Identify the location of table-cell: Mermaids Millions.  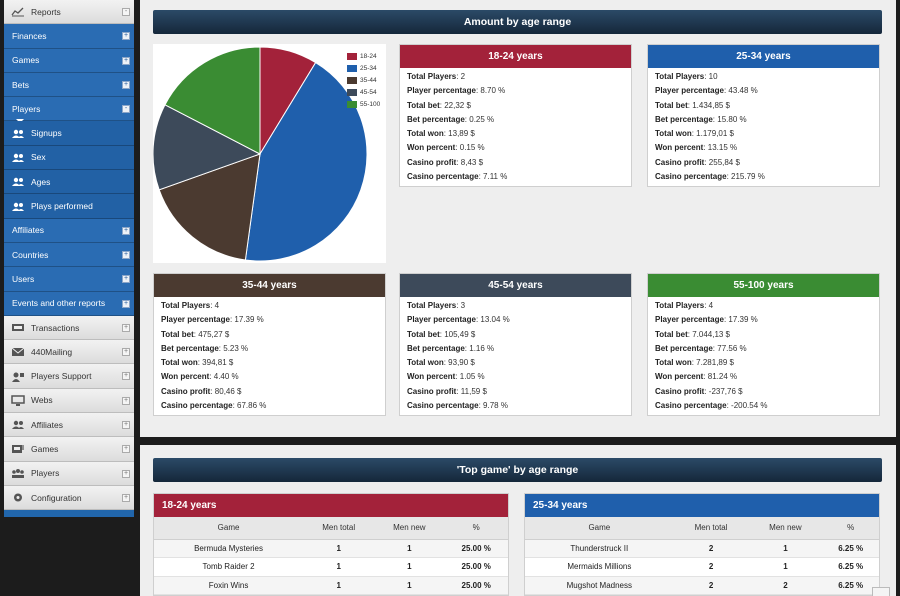
(599, 567).